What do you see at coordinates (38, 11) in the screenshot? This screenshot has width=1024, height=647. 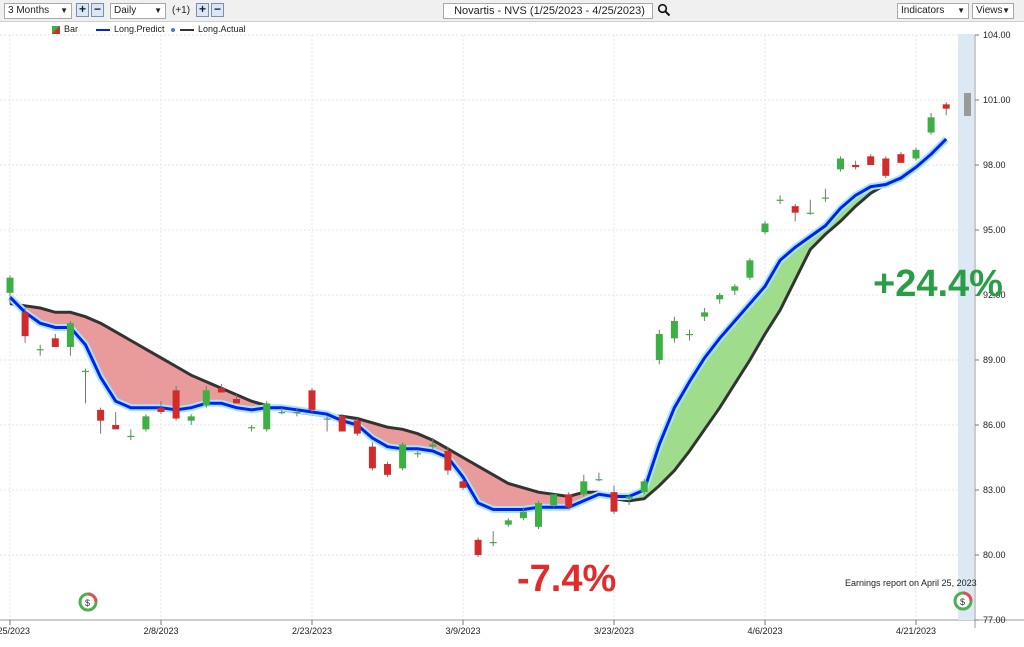 I see `period-select: 3 Months ▼` at bounding box center [38, 11].